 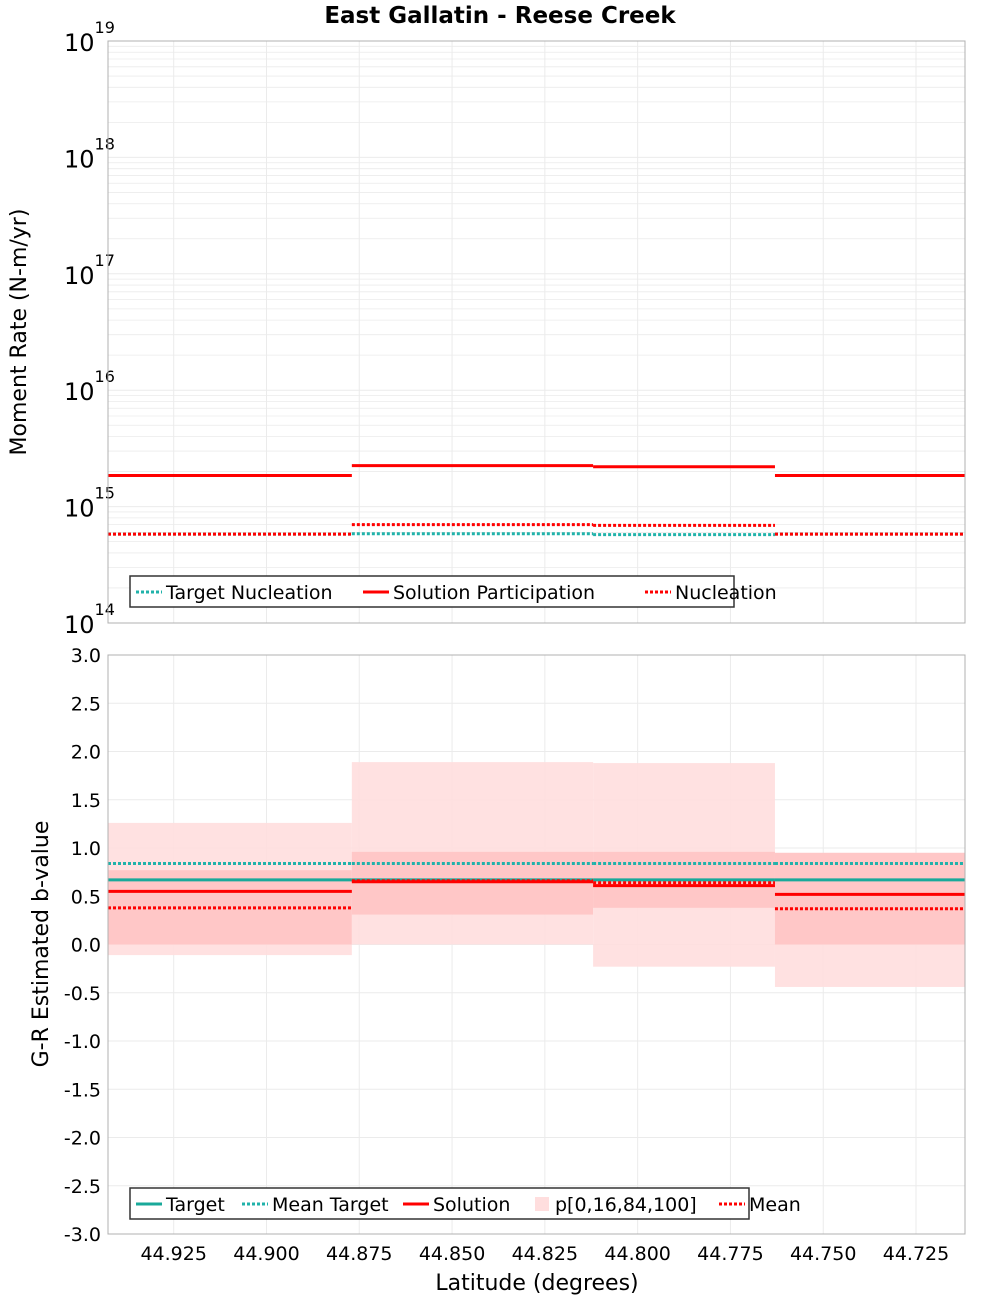 What do you see at coordinates (89, 503) in the screenshot?
I see `moment-y-tick-label: 1015` at bounding box center [89, 503].